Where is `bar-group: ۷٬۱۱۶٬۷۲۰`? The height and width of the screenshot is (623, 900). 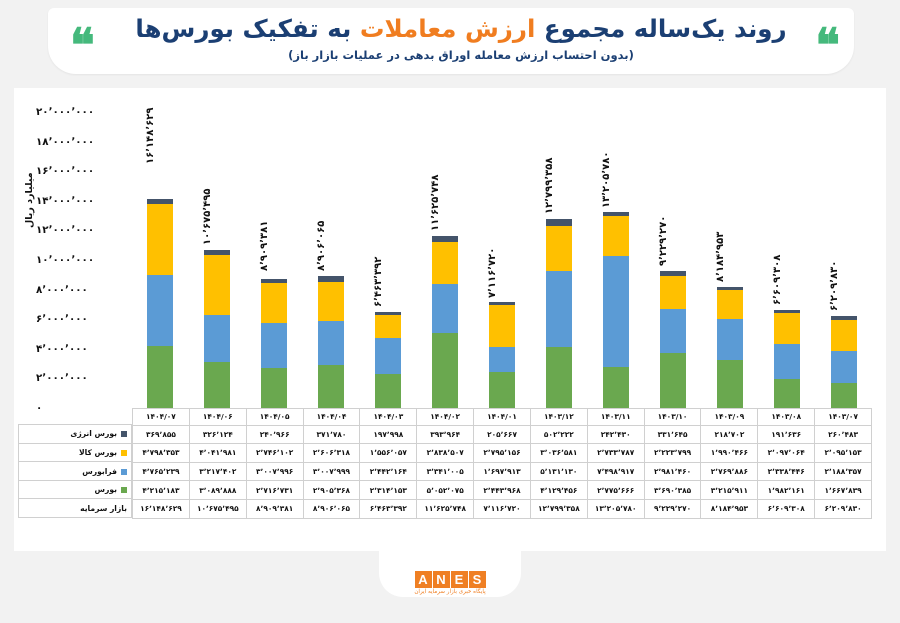 bar-group: ۷٬۱۱۶٬۷۲۰ is located at coordinates (502, 260).